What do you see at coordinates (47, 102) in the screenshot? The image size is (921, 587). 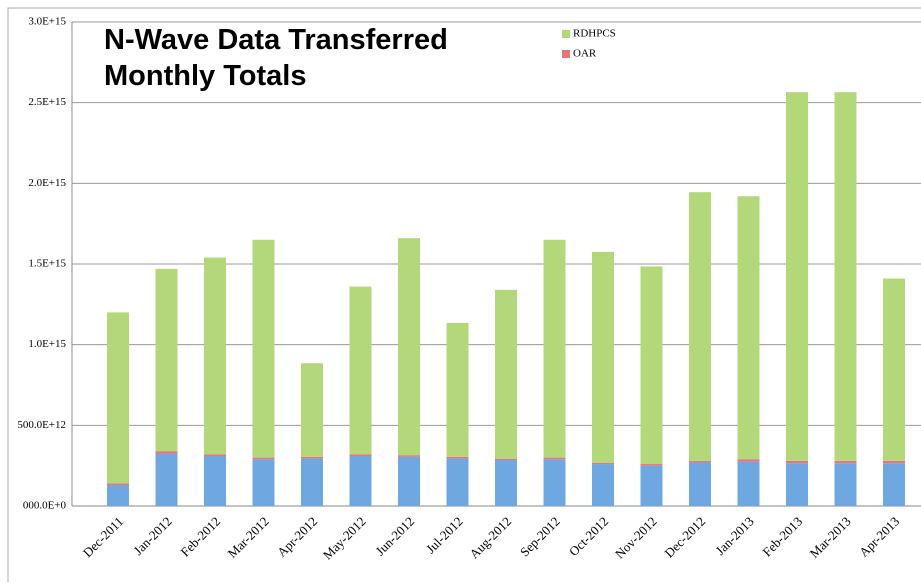 I see `y-tick-label: 2.5E+15` at bounding box center [47, 102].